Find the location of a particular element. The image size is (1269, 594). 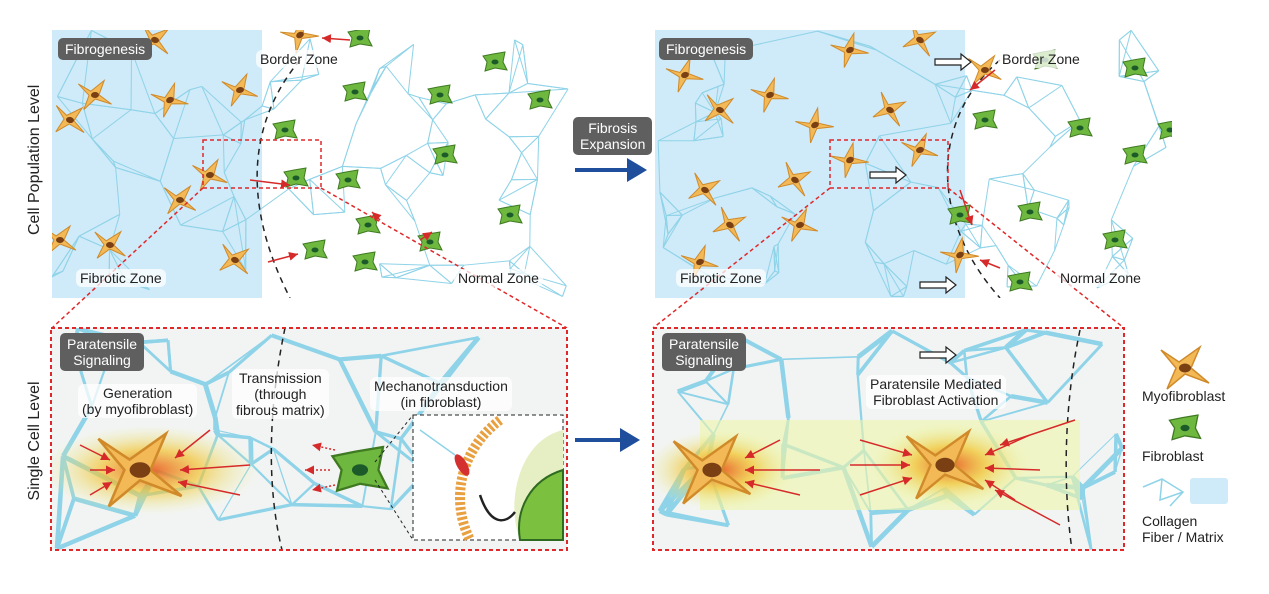

bl-paratensile-tag: Paratensile Signaling is located at coordinates (102, 352).